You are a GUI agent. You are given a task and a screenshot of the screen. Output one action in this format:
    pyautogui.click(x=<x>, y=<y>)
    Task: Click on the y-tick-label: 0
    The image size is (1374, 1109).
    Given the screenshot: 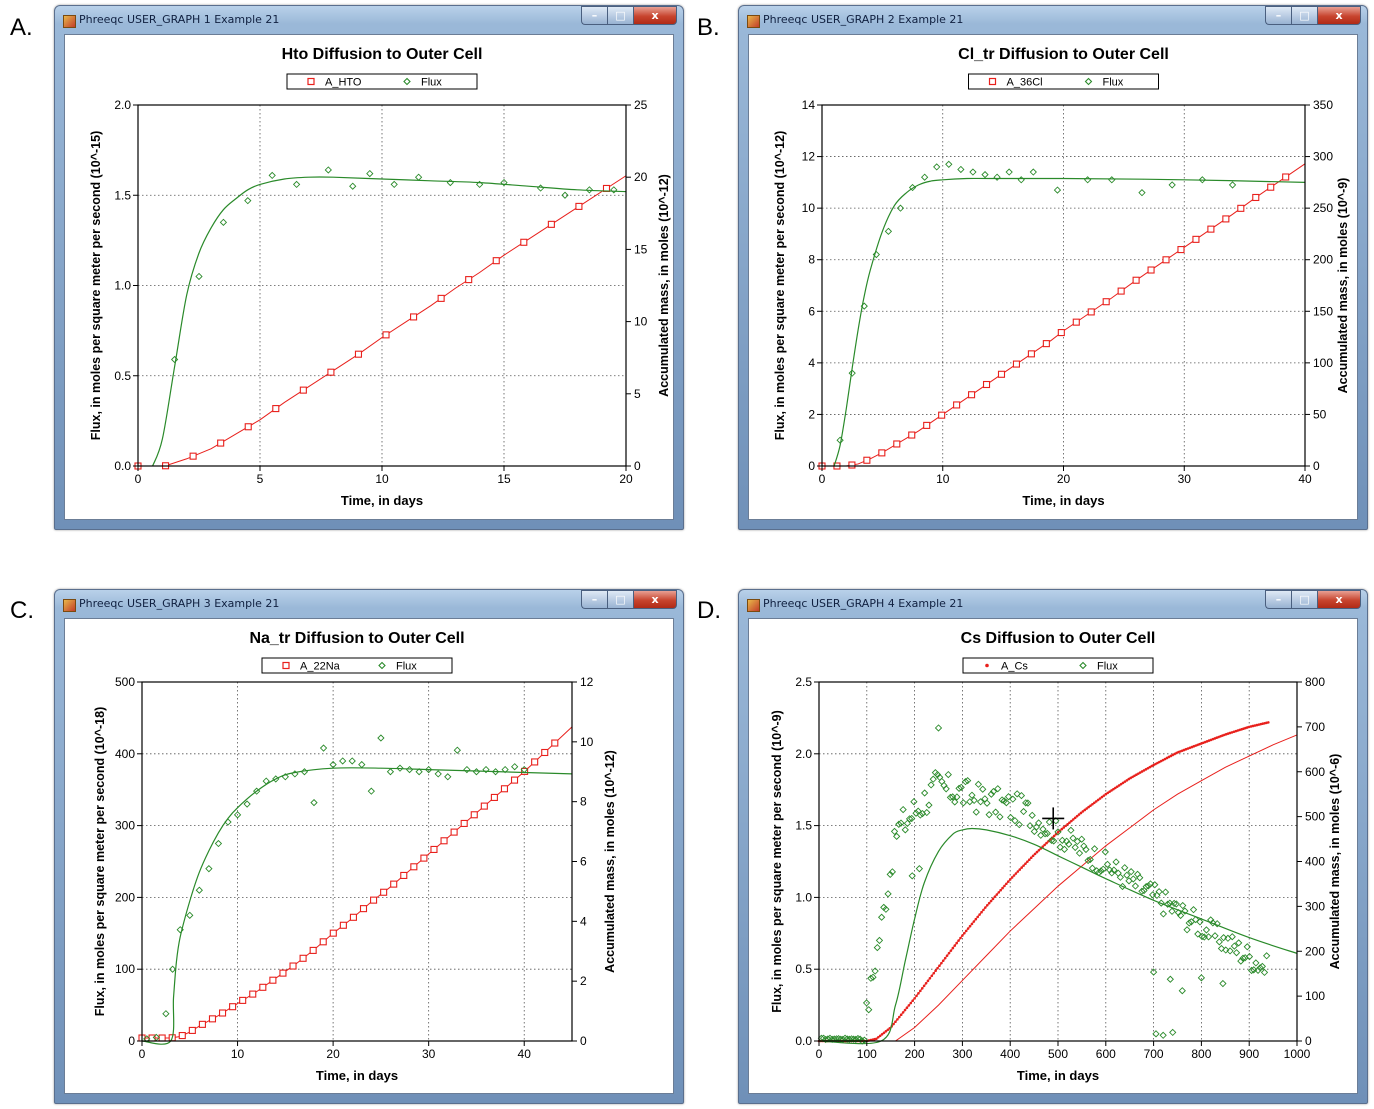 What is the action you would take?
    pyautogui.click(x=131, y=1041)
    